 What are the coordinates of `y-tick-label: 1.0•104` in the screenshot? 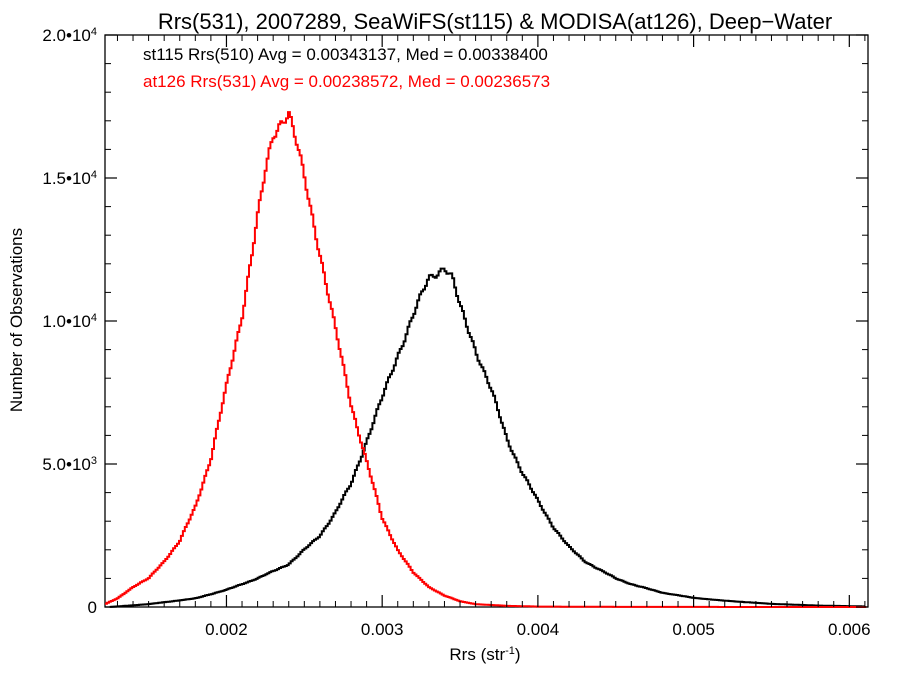 It's located at (69, 321).